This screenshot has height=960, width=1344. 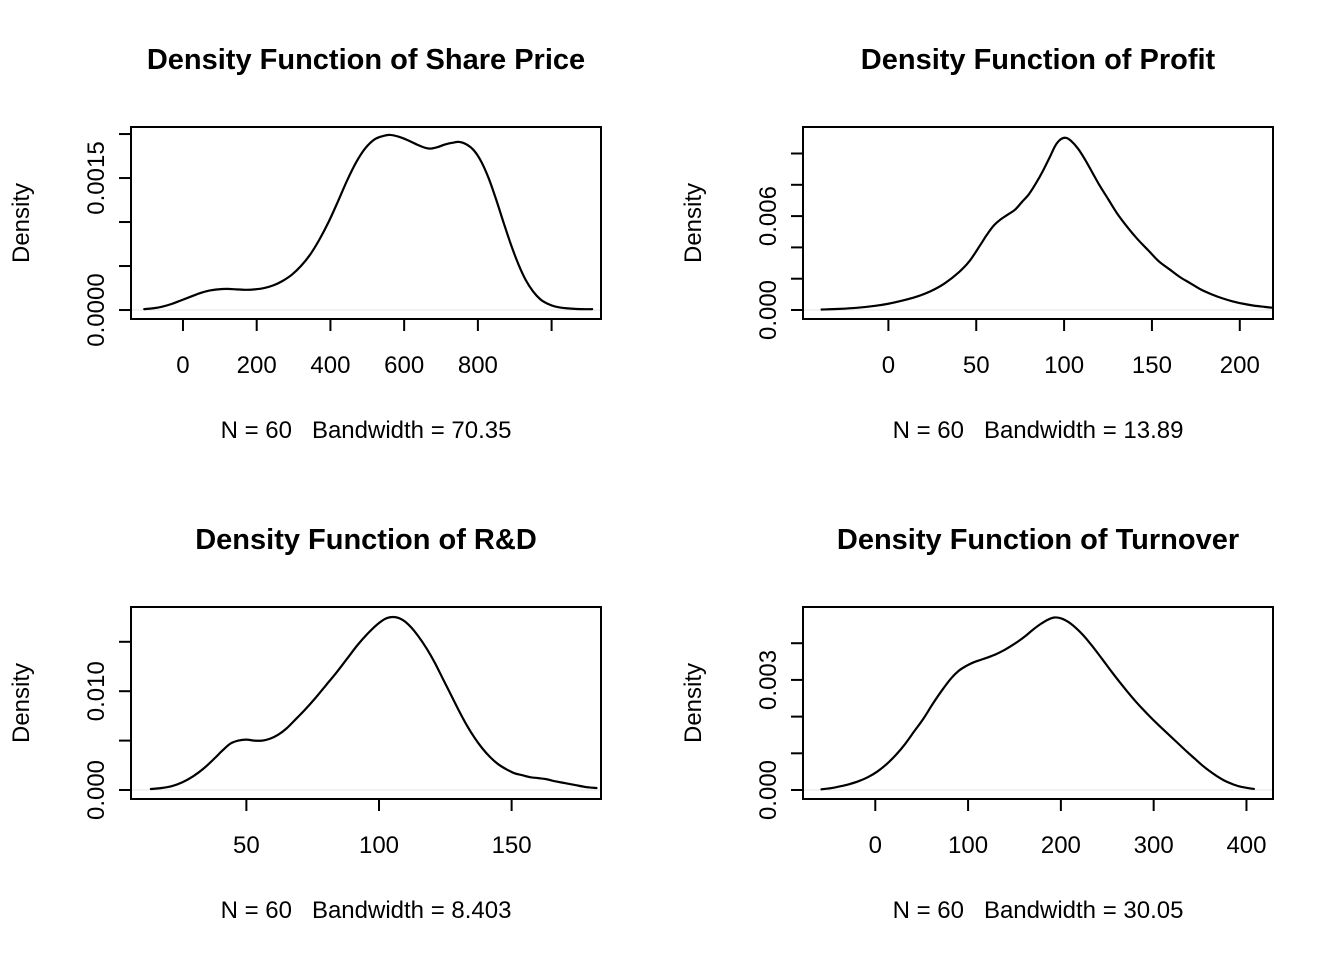 What do you see at coordinates (366, 430) in the screenshot?
I see `plot-subtitle: N = 60 Bandwidth = 70.35` at bounding box center [366, 430].